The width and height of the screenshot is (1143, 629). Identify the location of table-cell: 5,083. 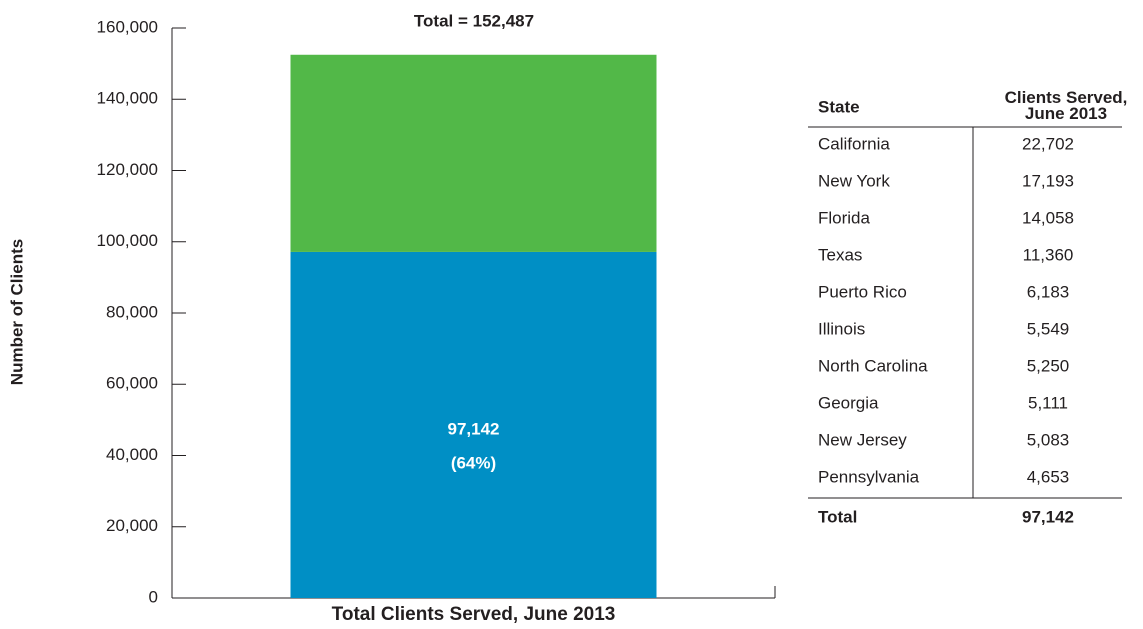
(1048, 439).